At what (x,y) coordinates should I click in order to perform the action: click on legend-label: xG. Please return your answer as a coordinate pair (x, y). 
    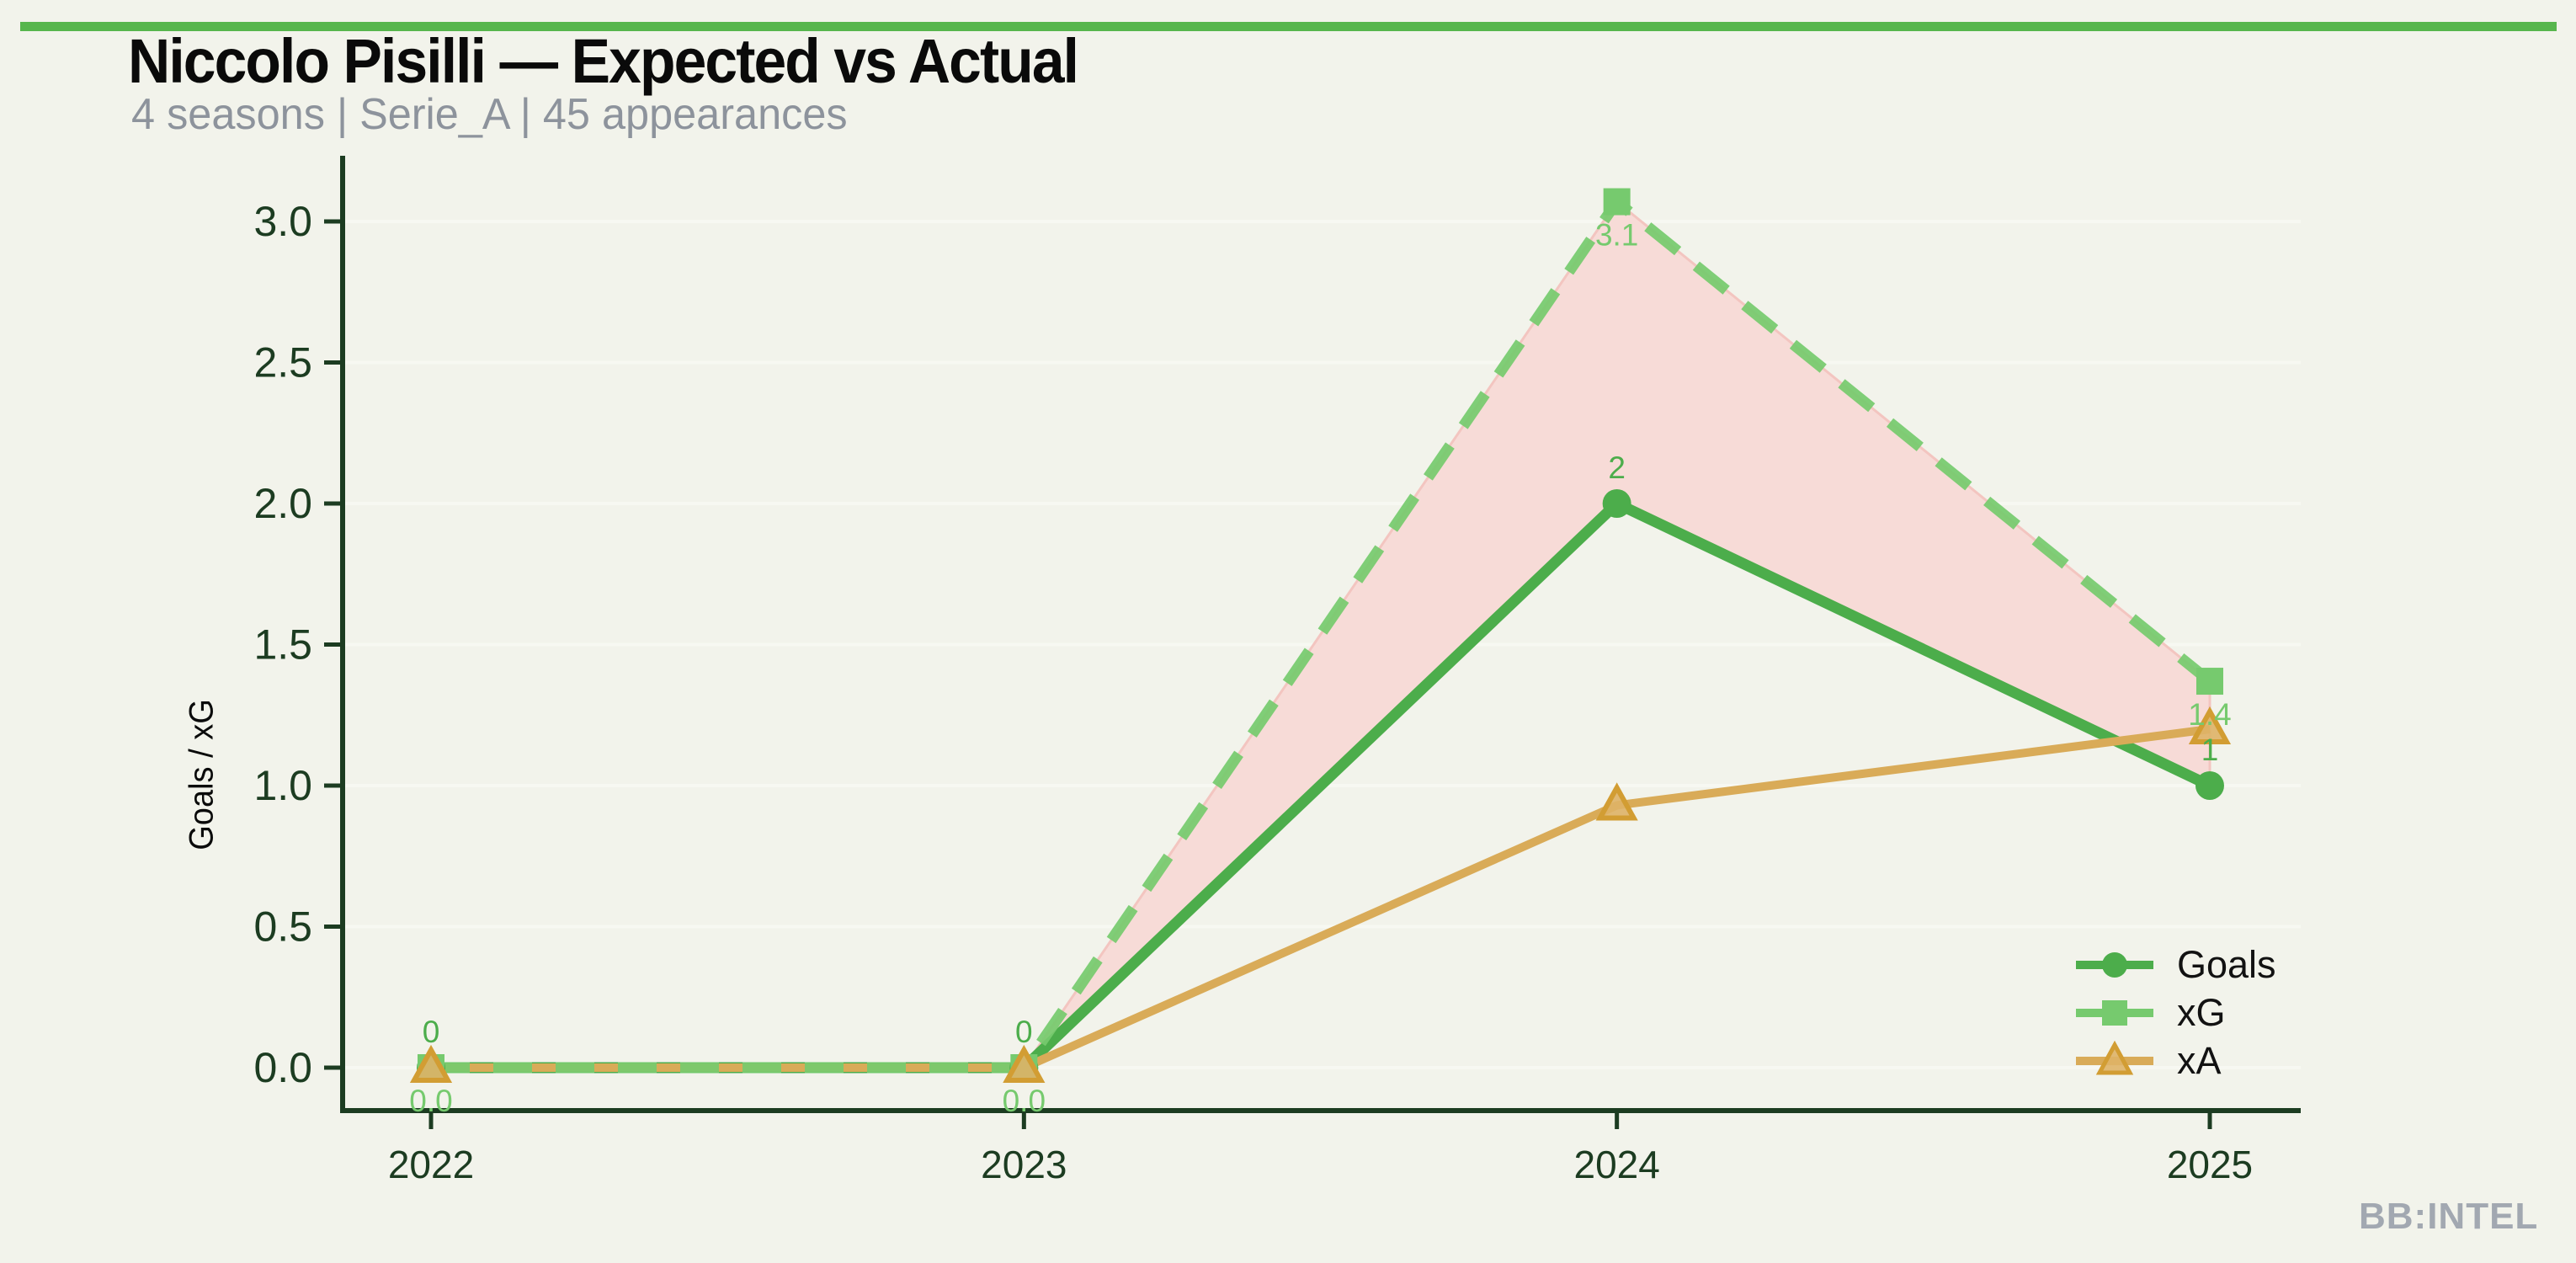
    Looking at the image, I should click on (2201, 1012).